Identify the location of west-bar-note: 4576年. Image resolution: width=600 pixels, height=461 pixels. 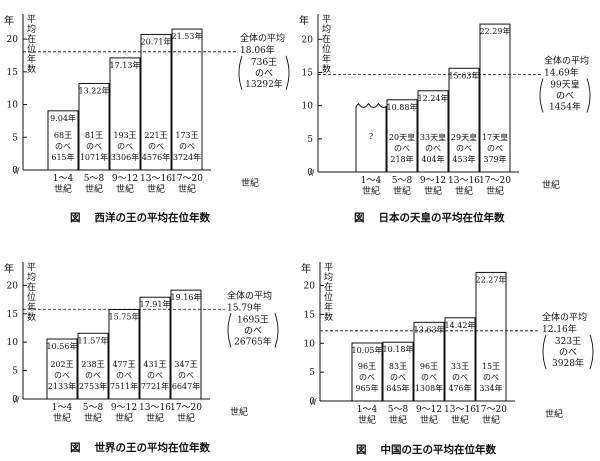
(156, 157).